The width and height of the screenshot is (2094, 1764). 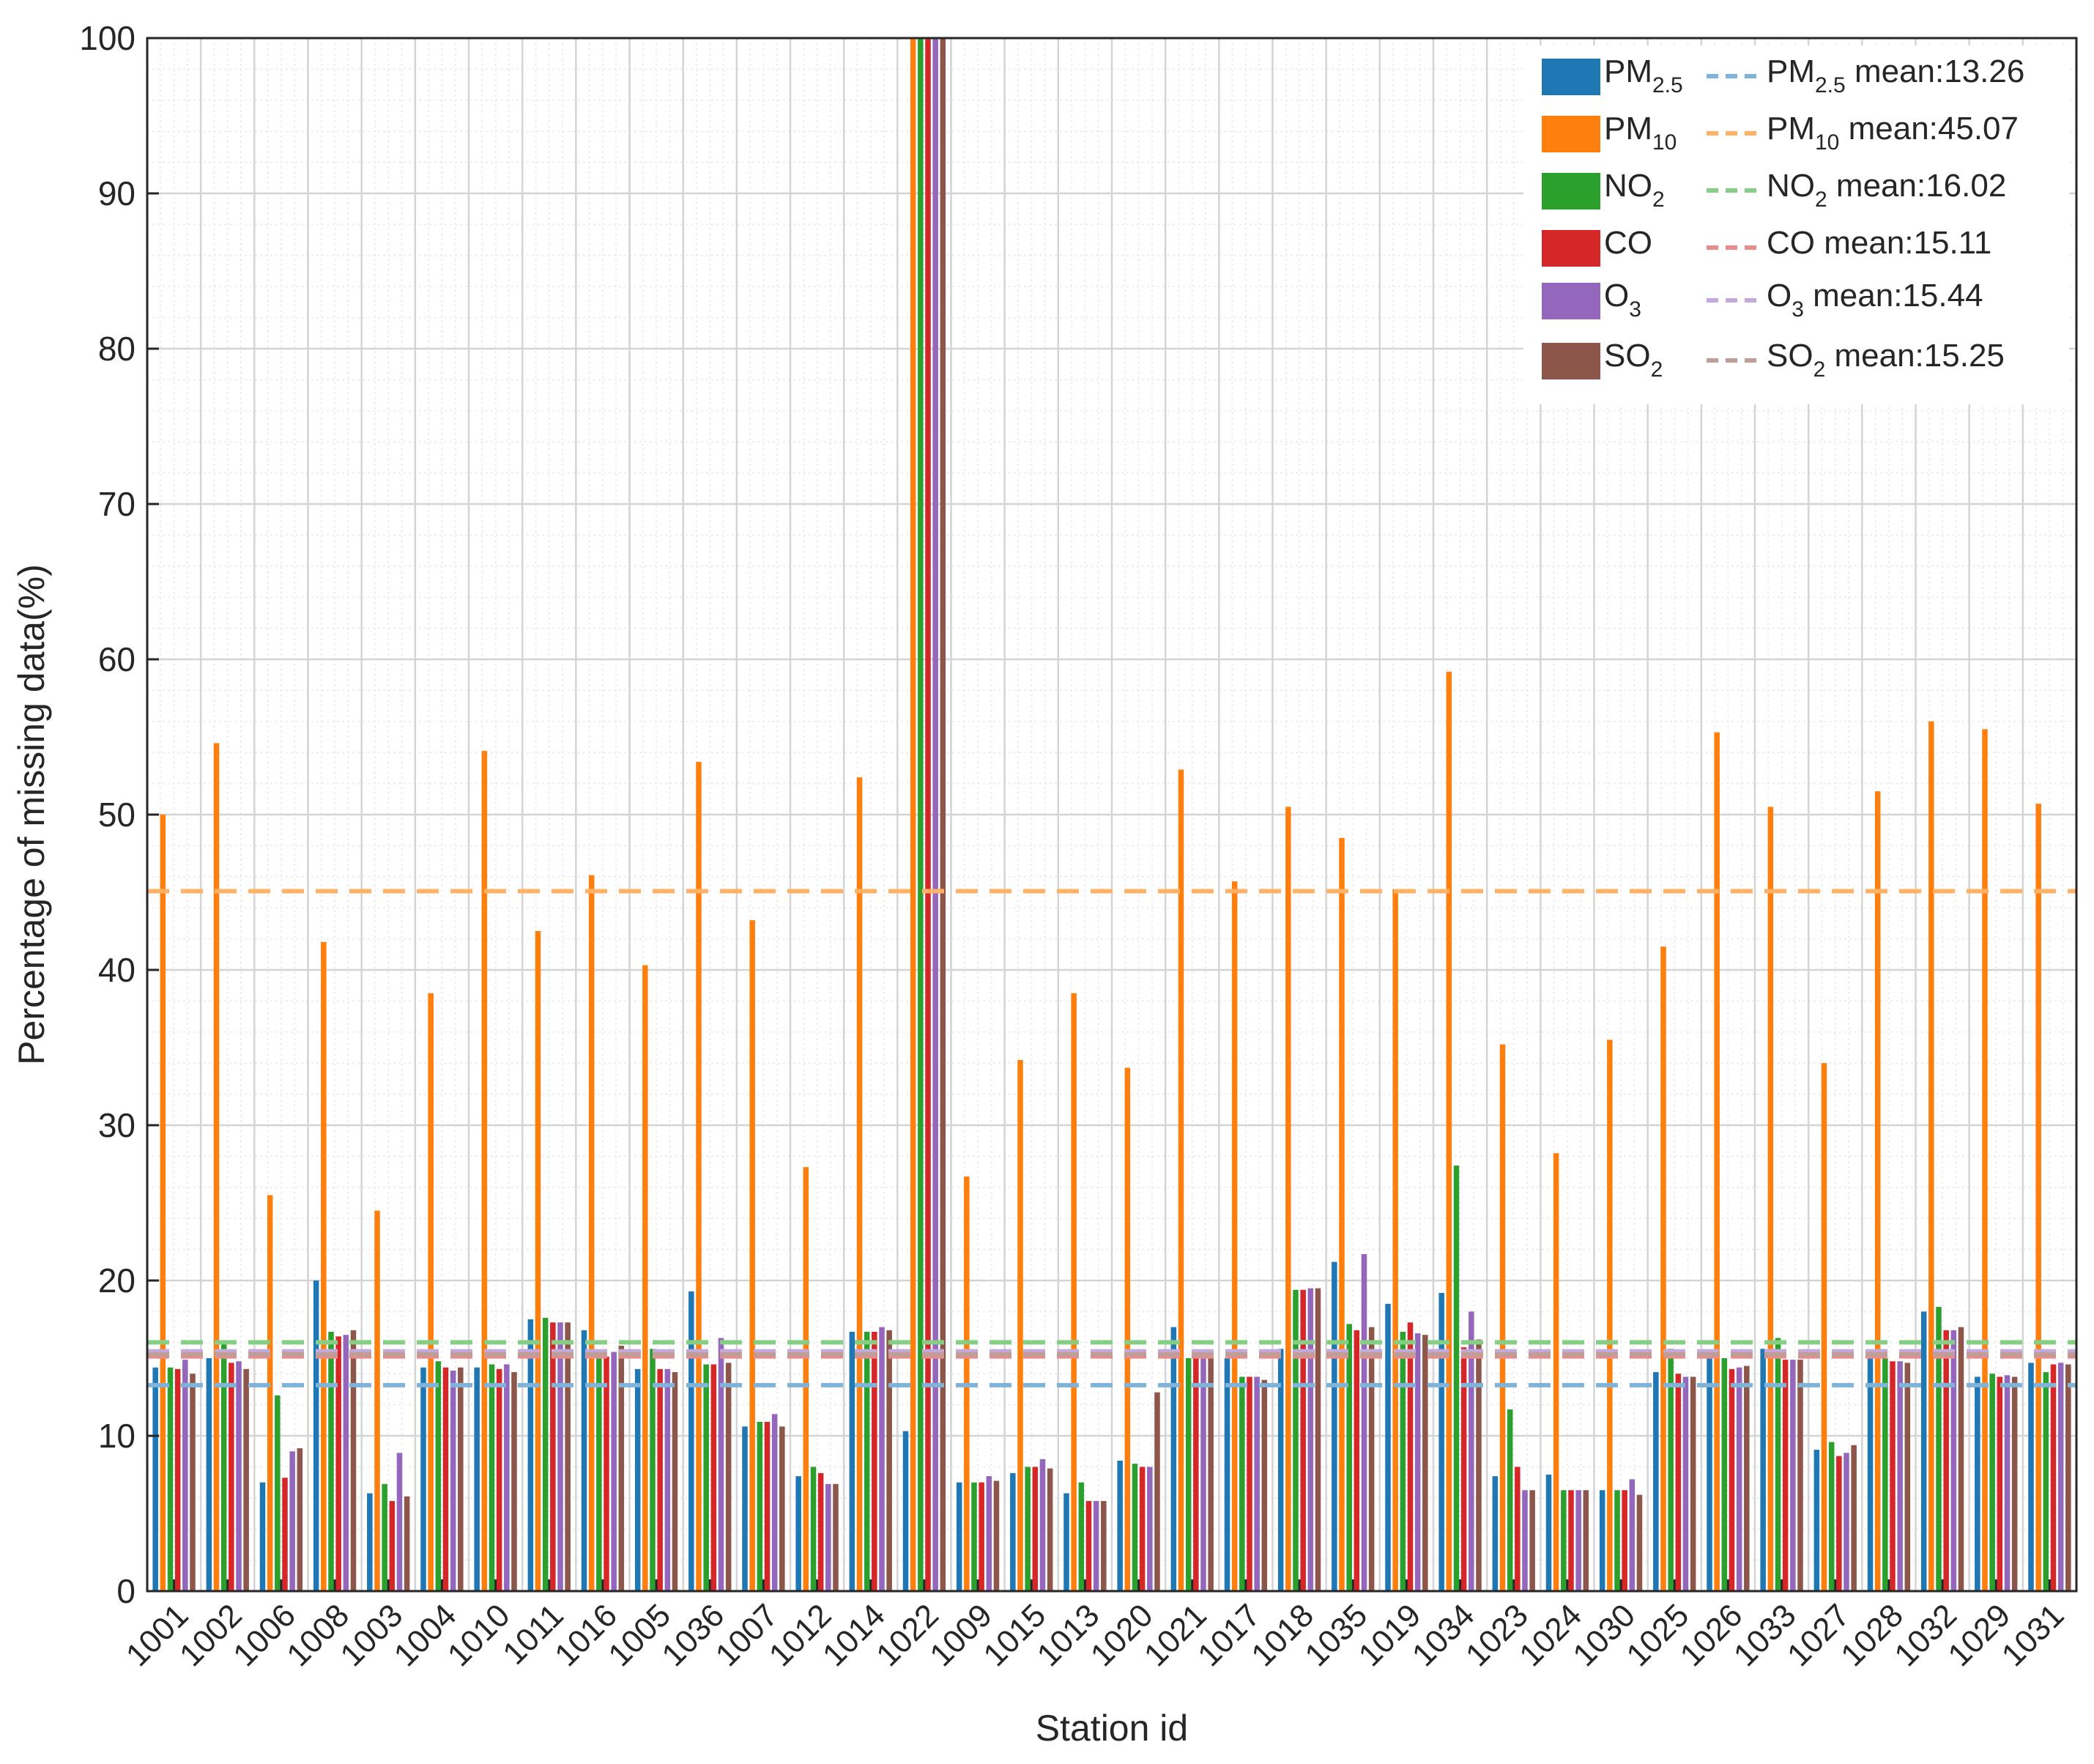 I want to click on bar-PM2.5-1019, so click(x=1388, y=1447).